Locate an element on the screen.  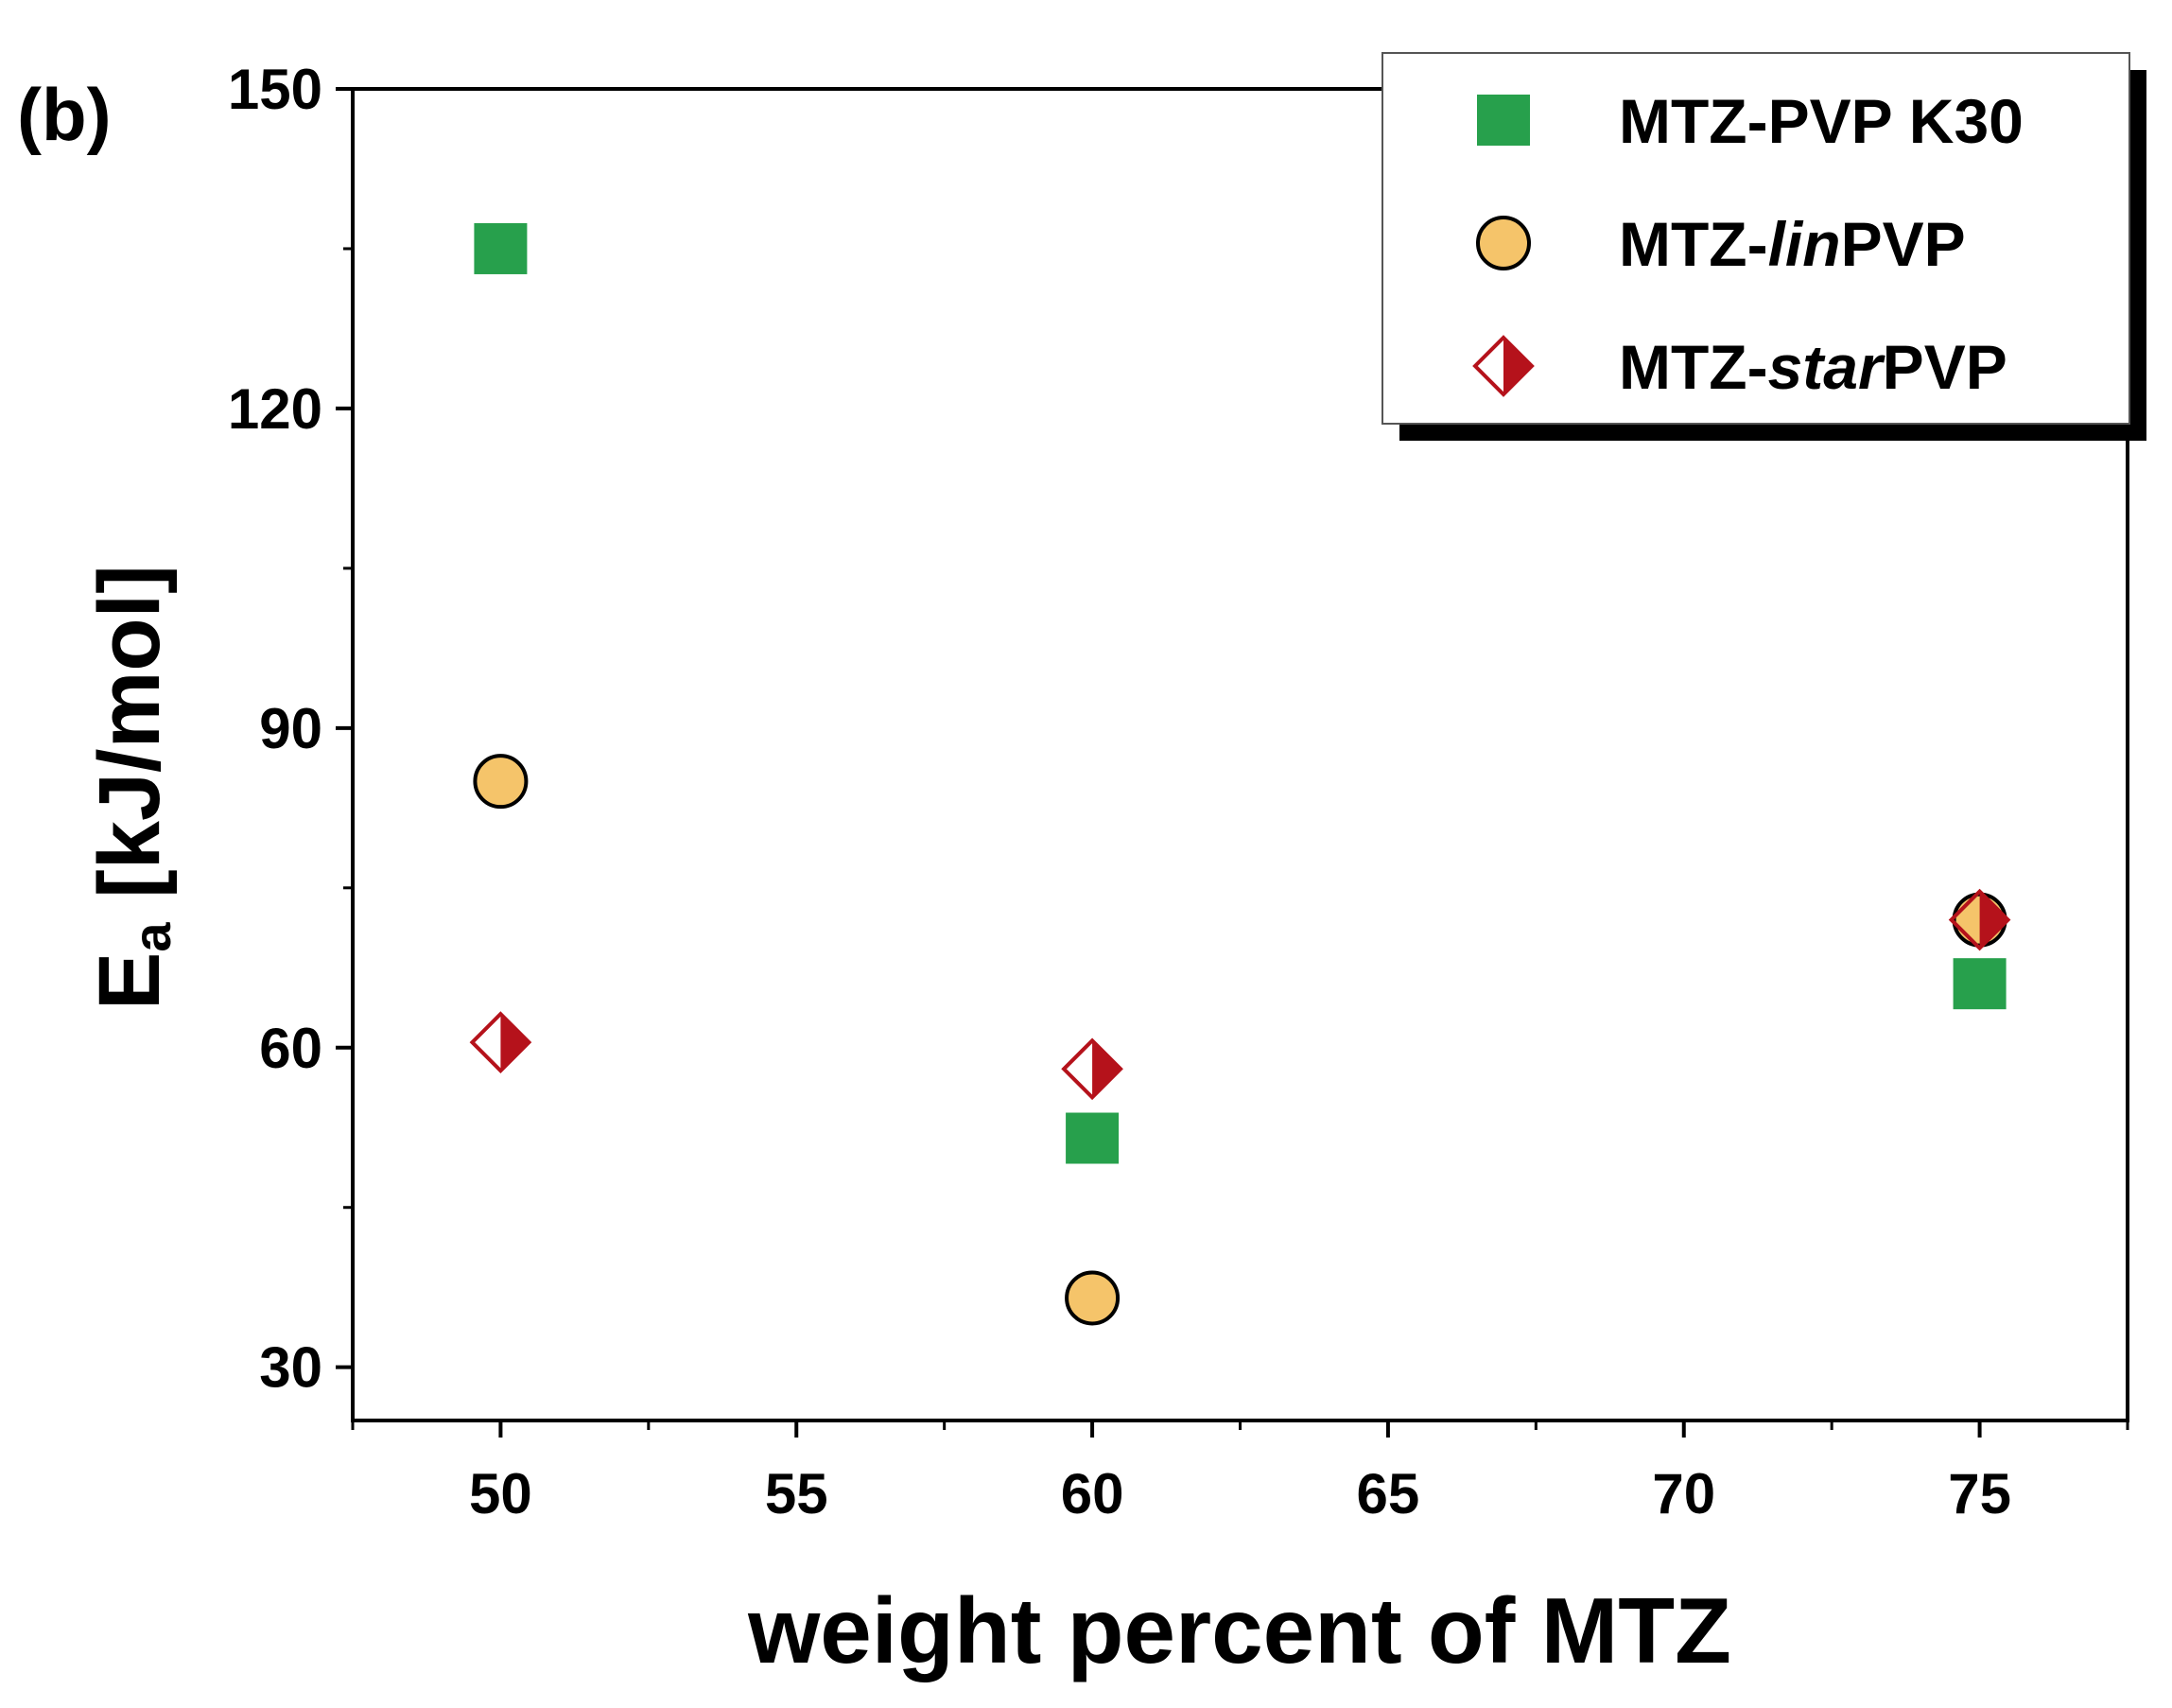
x-tick-label: 60 is located at coordinates (1092, 1493).